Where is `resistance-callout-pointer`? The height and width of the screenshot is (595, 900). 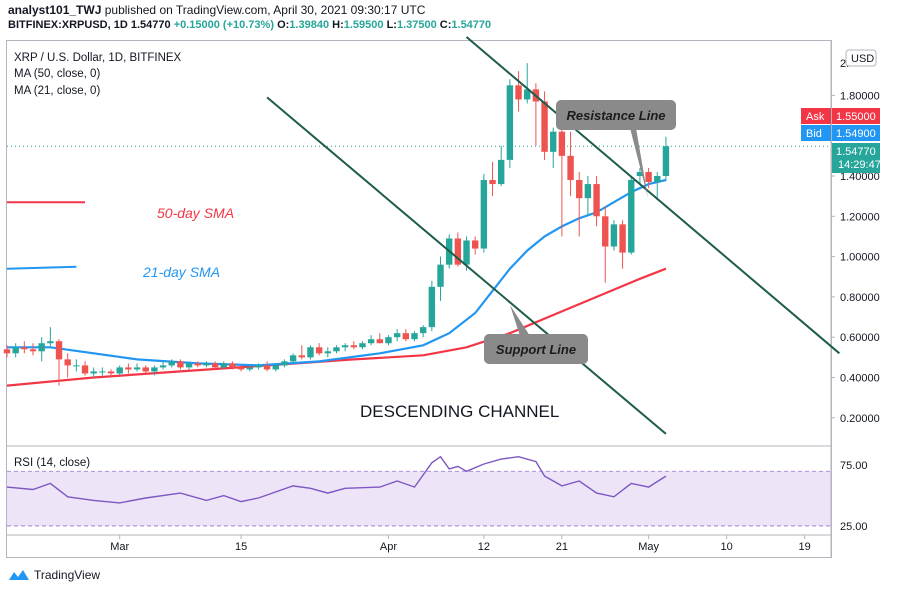
resistance-callout-pointer is located at coordinates (639, 163).